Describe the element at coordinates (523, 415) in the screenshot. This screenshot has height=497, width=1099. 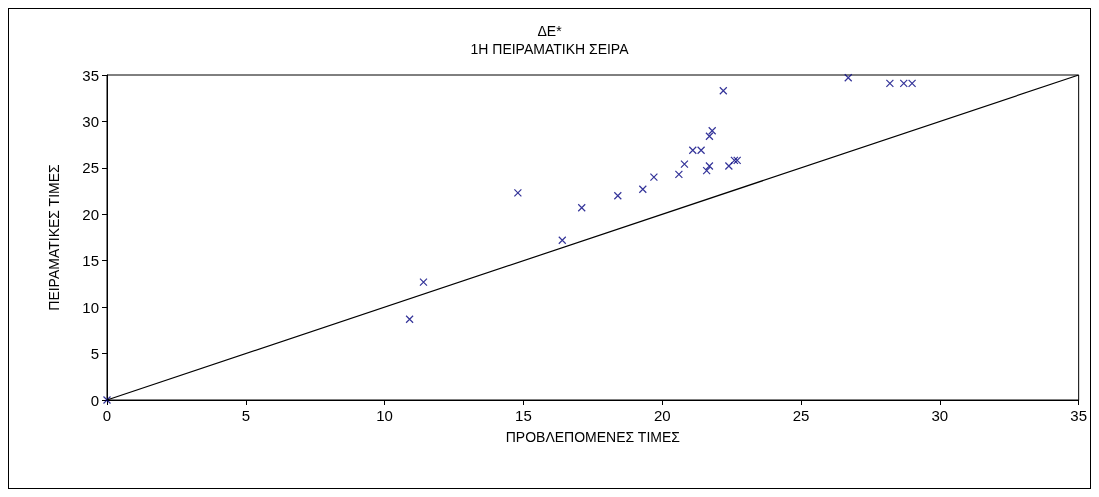
I see `x-tick-label: 15` at that location.